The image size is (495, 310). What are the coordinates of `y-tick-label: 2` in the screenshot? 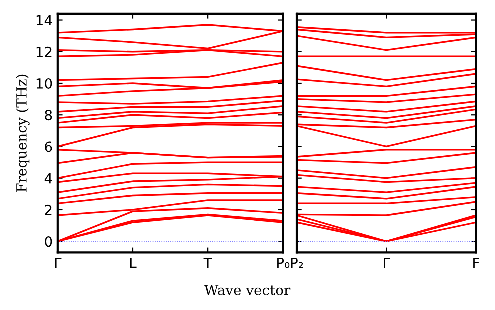 It's located at (48, 210).